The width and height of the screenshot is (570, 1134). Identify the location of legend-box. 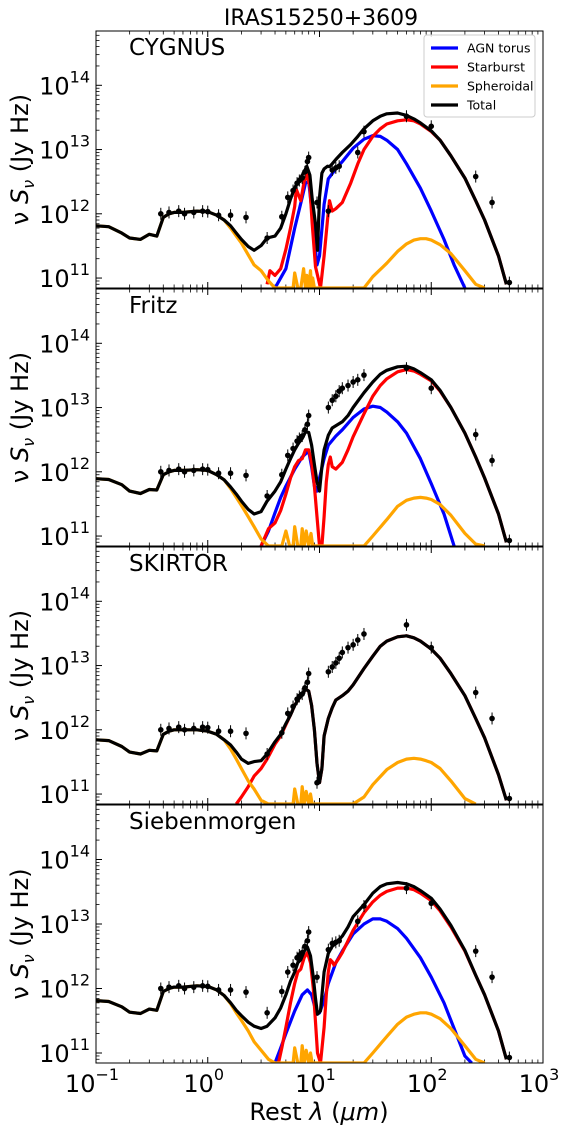
(479, 76).